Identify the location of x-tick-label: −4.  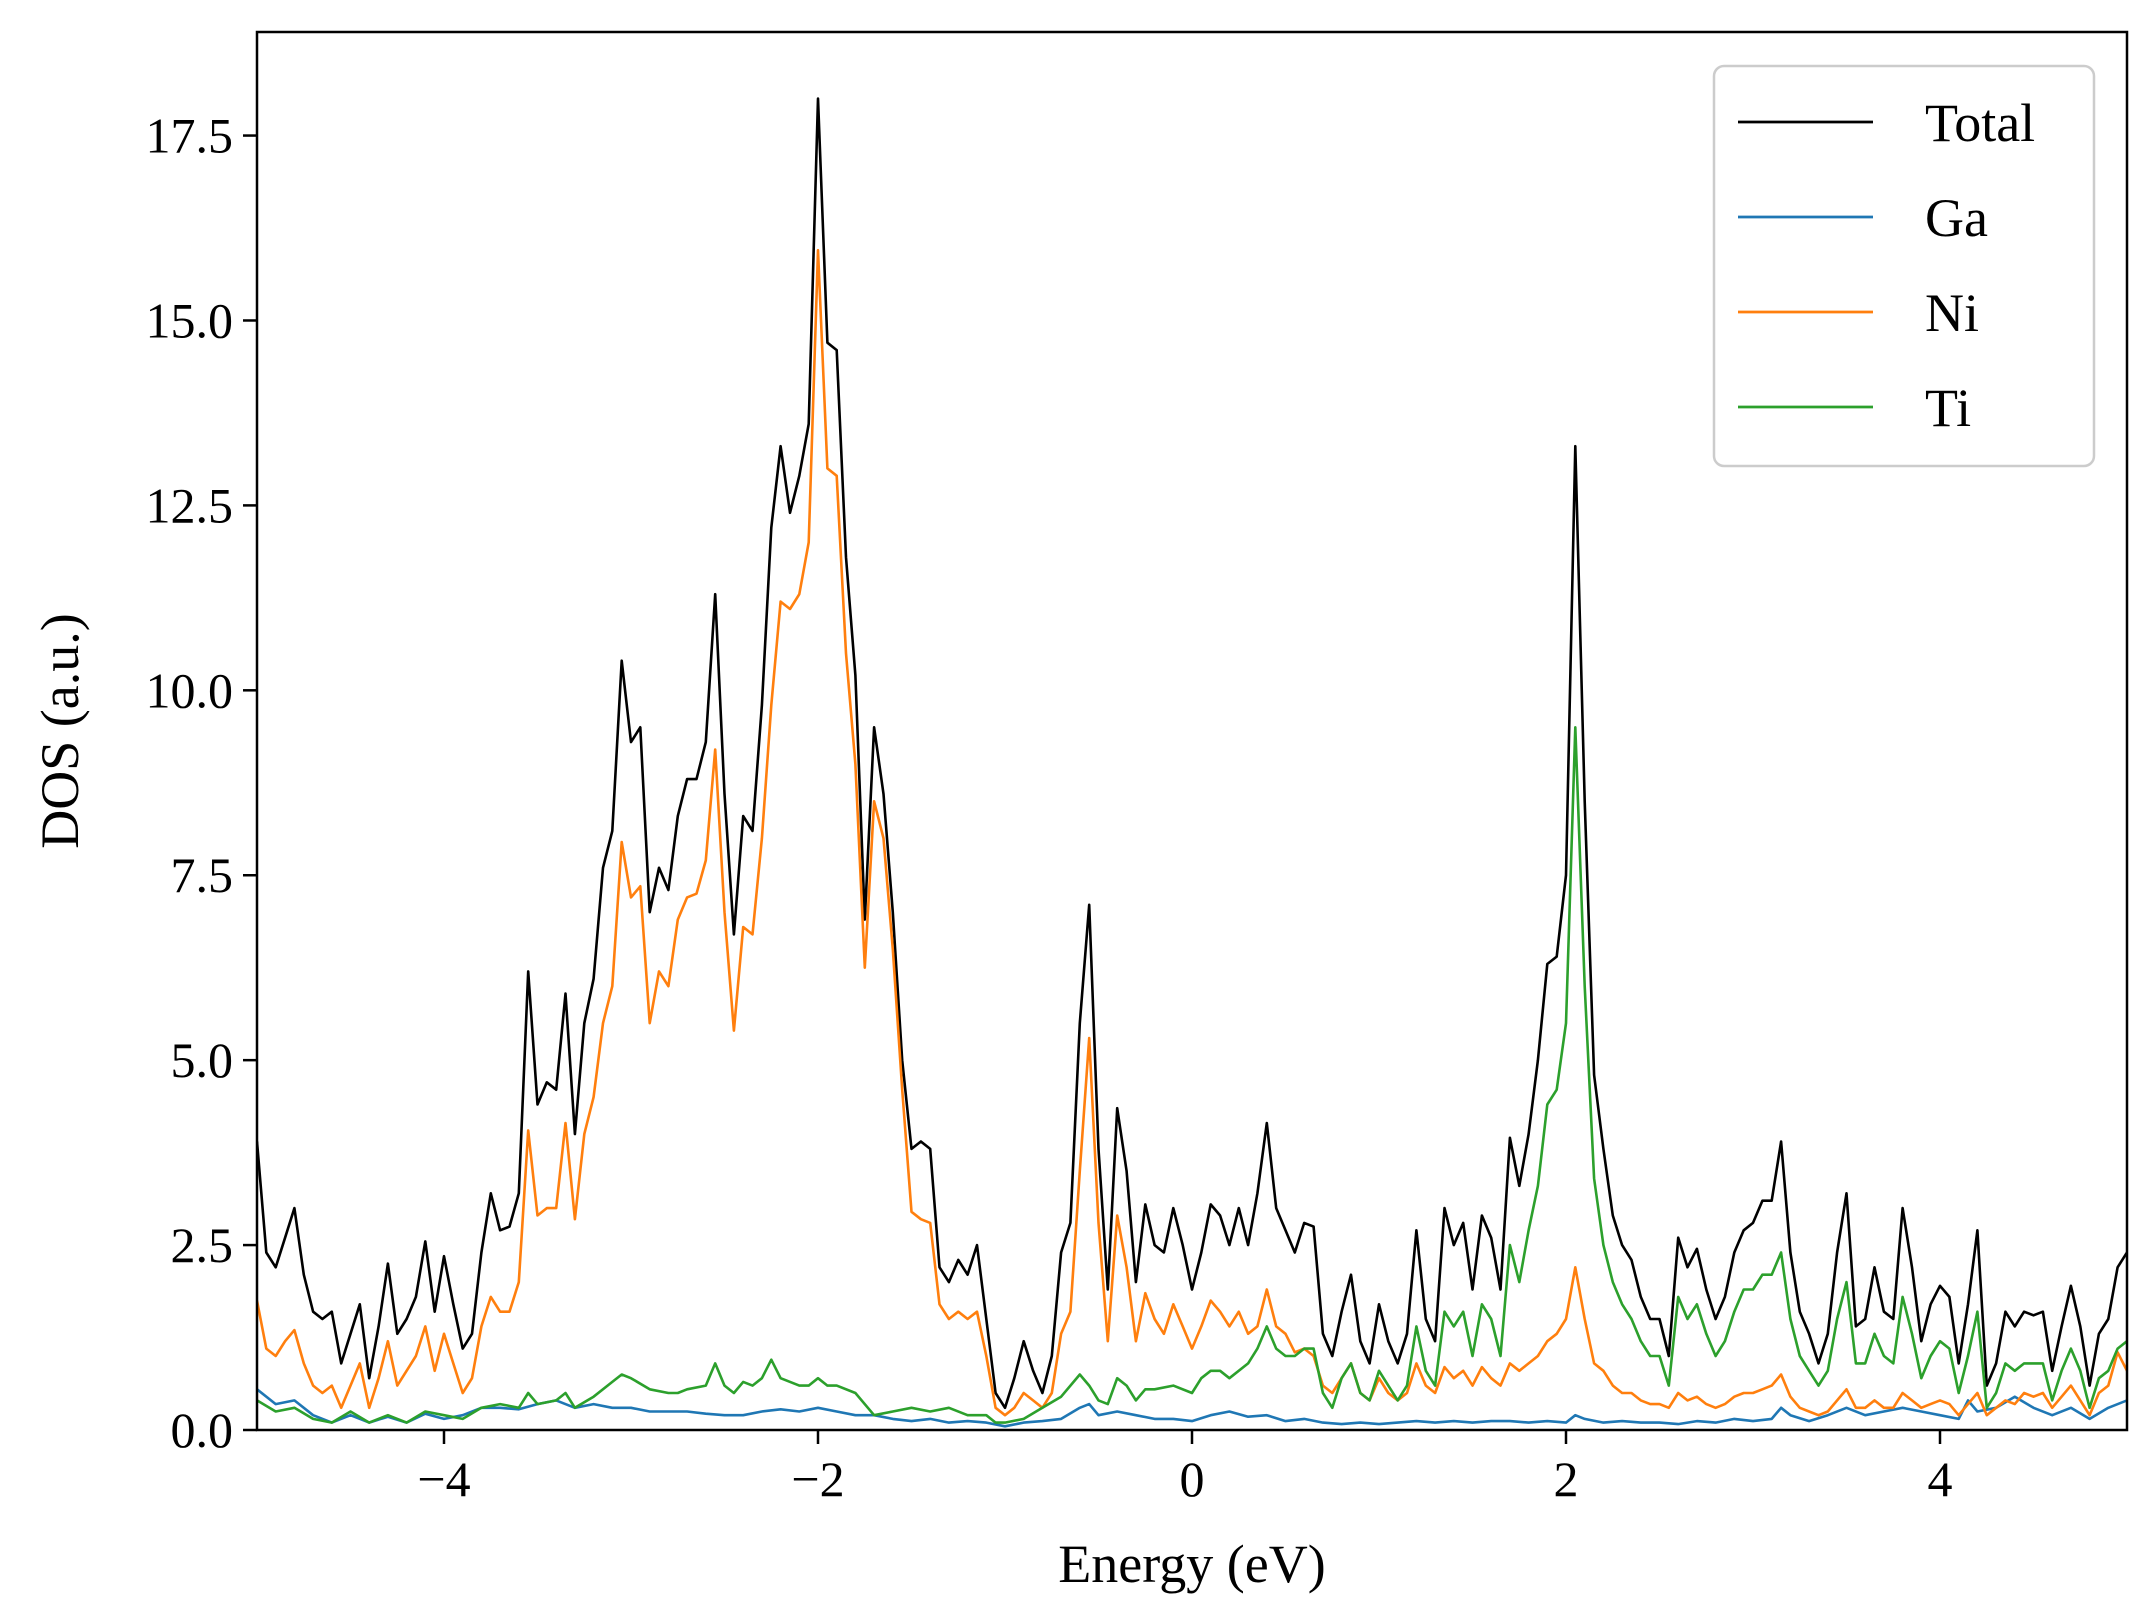
(443, 1479).